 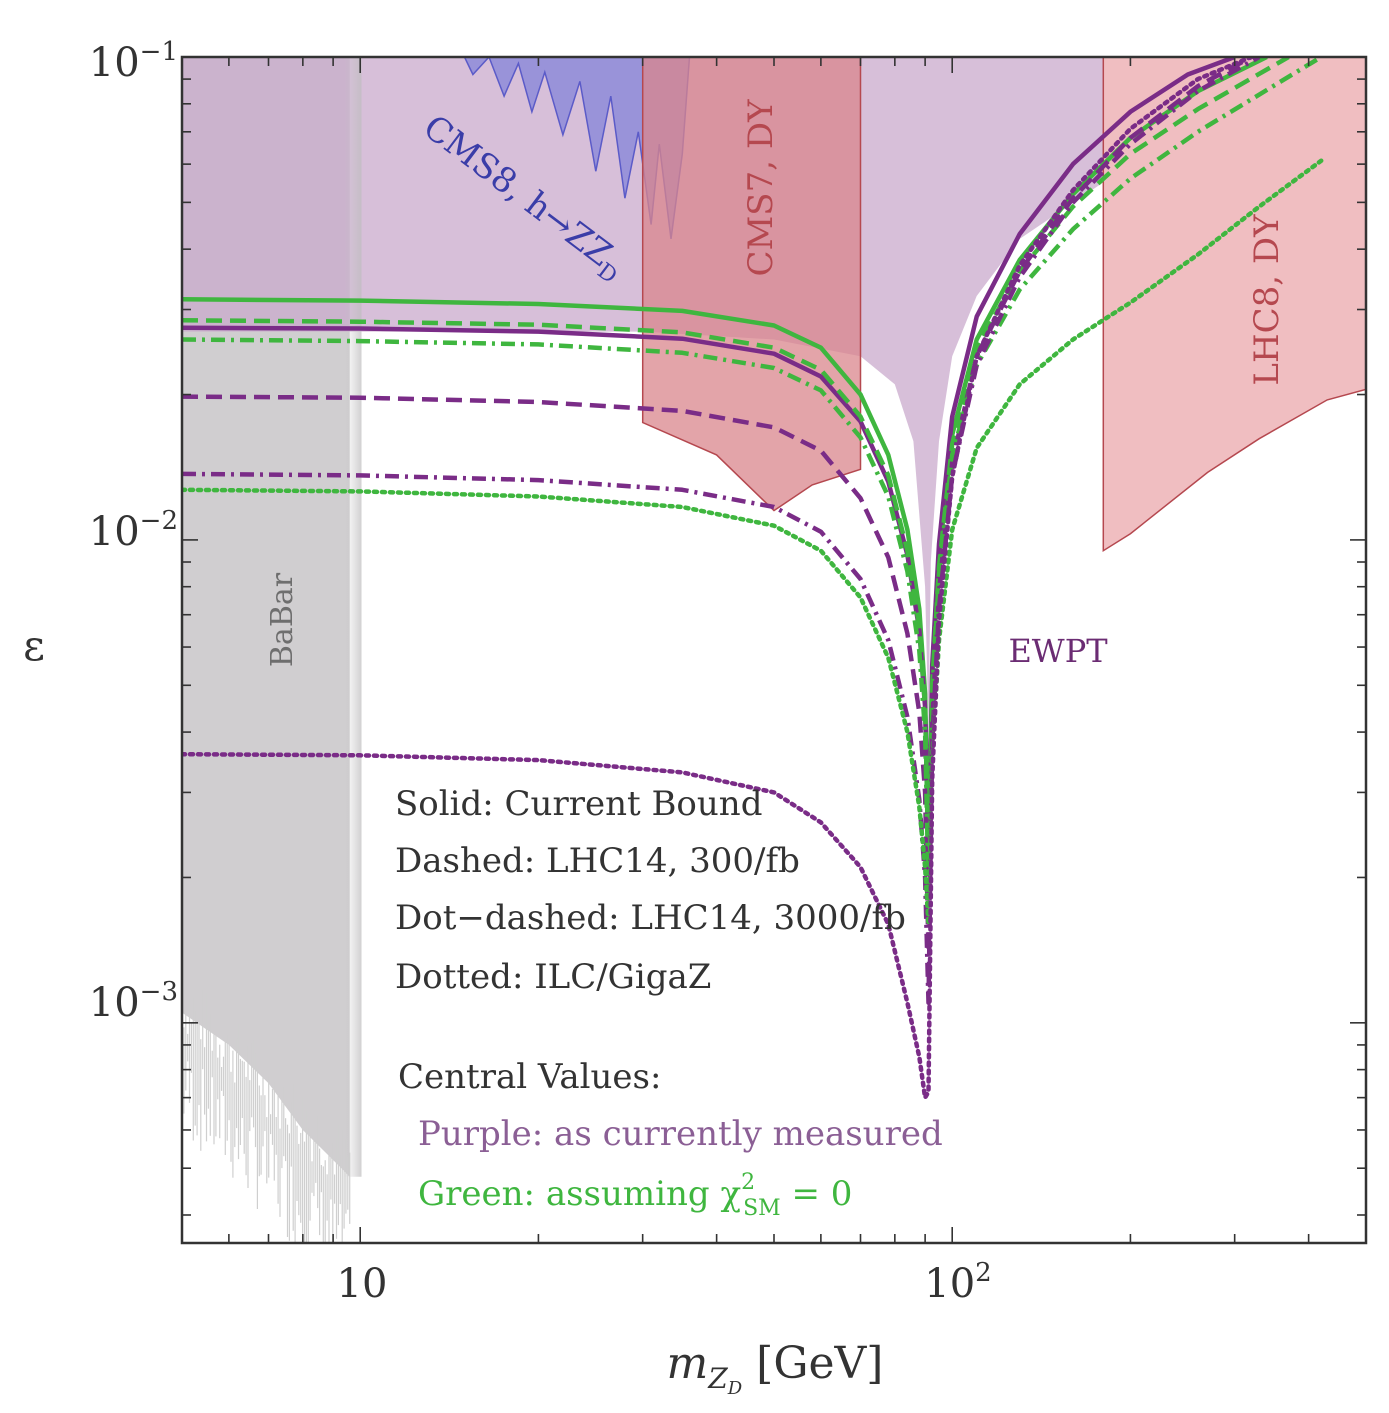 What do you see at coordinates (353, 617) in the screenshot?
I see `babar-edge-strip` at bounding box center [353, 617].